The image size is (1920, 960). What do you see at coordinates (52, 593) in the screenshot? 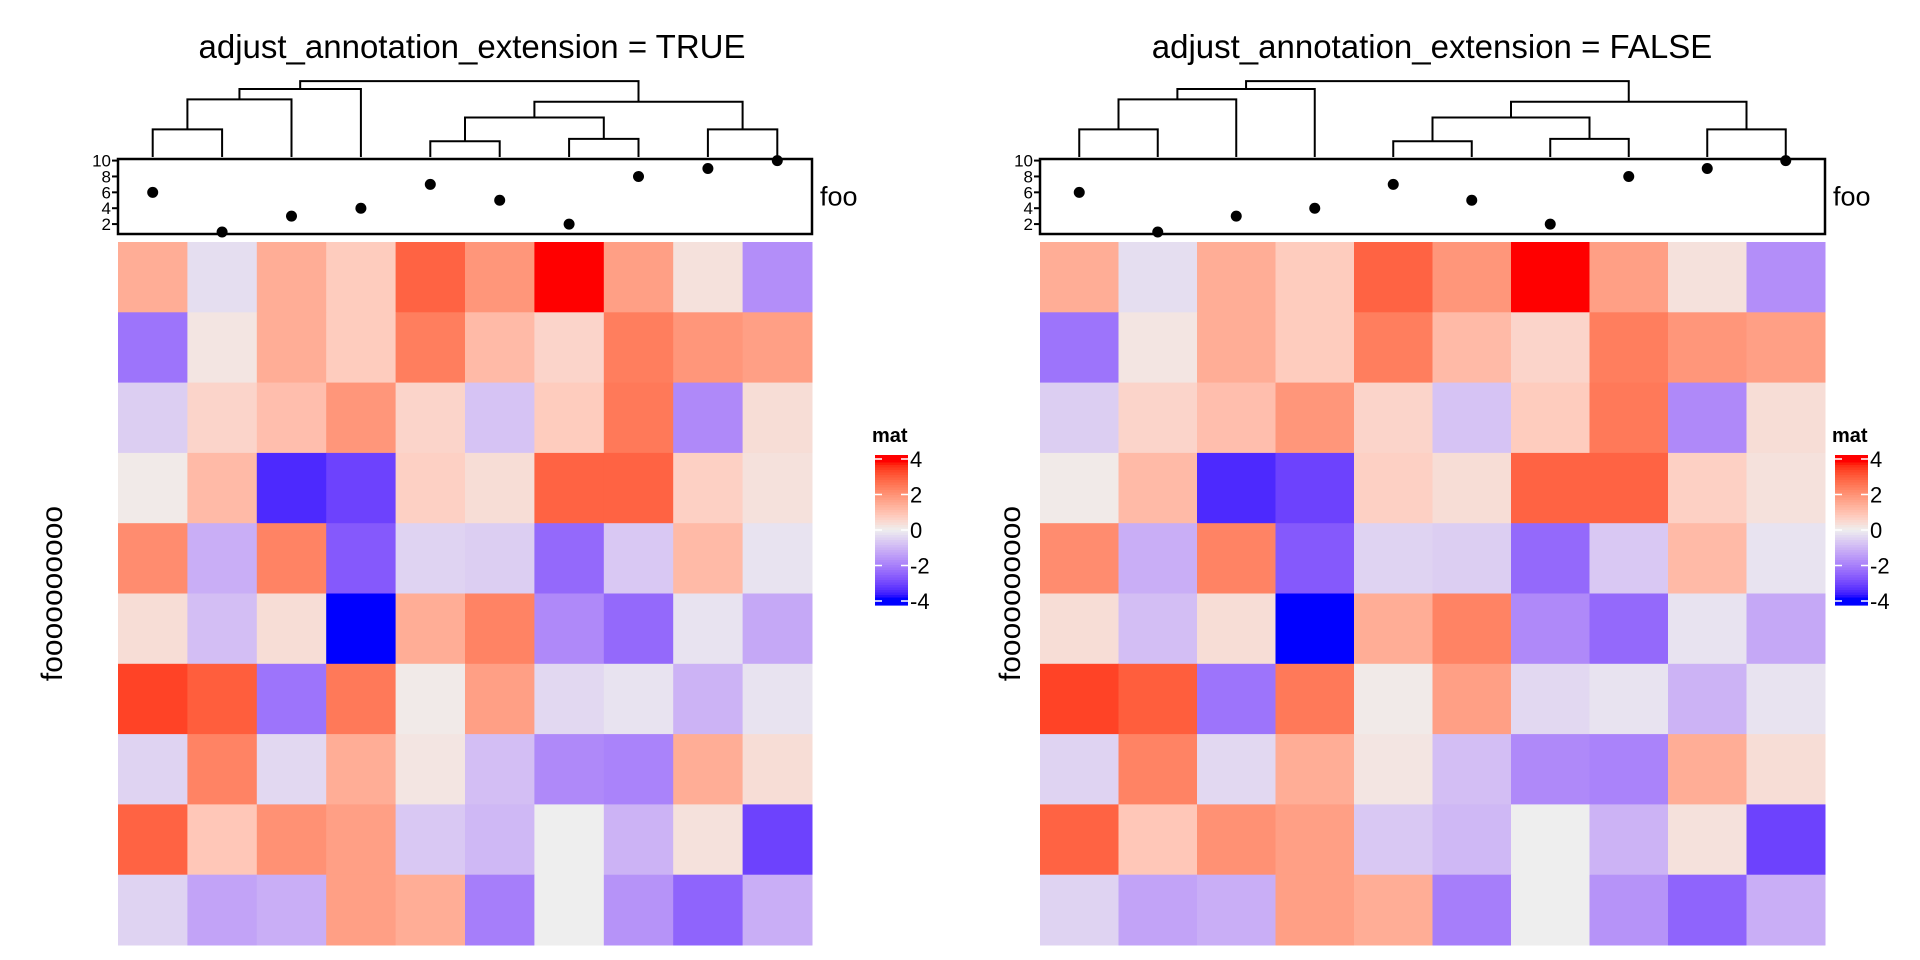
I see `row-title: foooooooooo` at bounding box center [52, 593].